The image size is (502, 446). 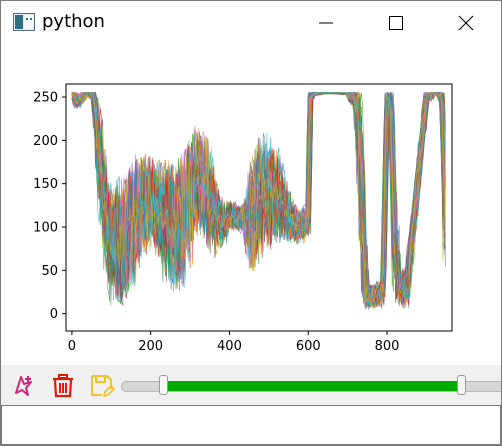 What do you see at coordinates (73, 21) in the screenshot?
I see `window-title: python` at bounding box center [73, 21].